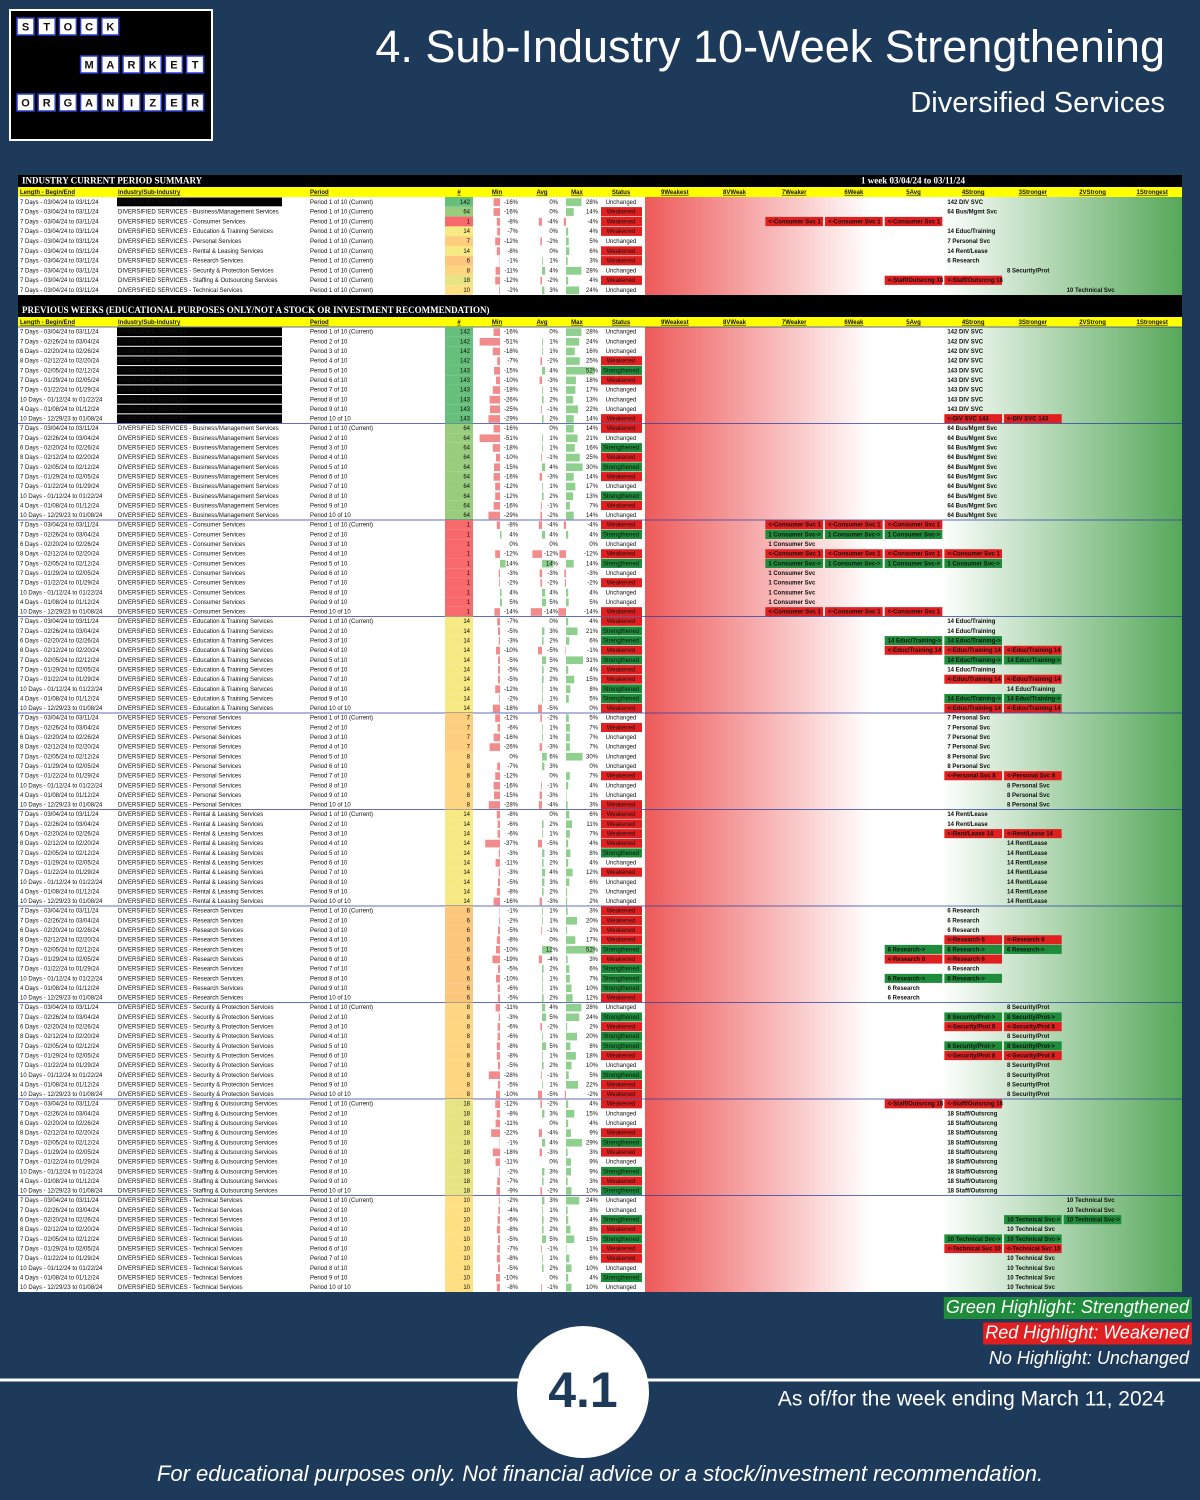  Describe the element at coordinates (330, 709) in the screenshot. I see `period-cell: Period 10 of 10` at that location.